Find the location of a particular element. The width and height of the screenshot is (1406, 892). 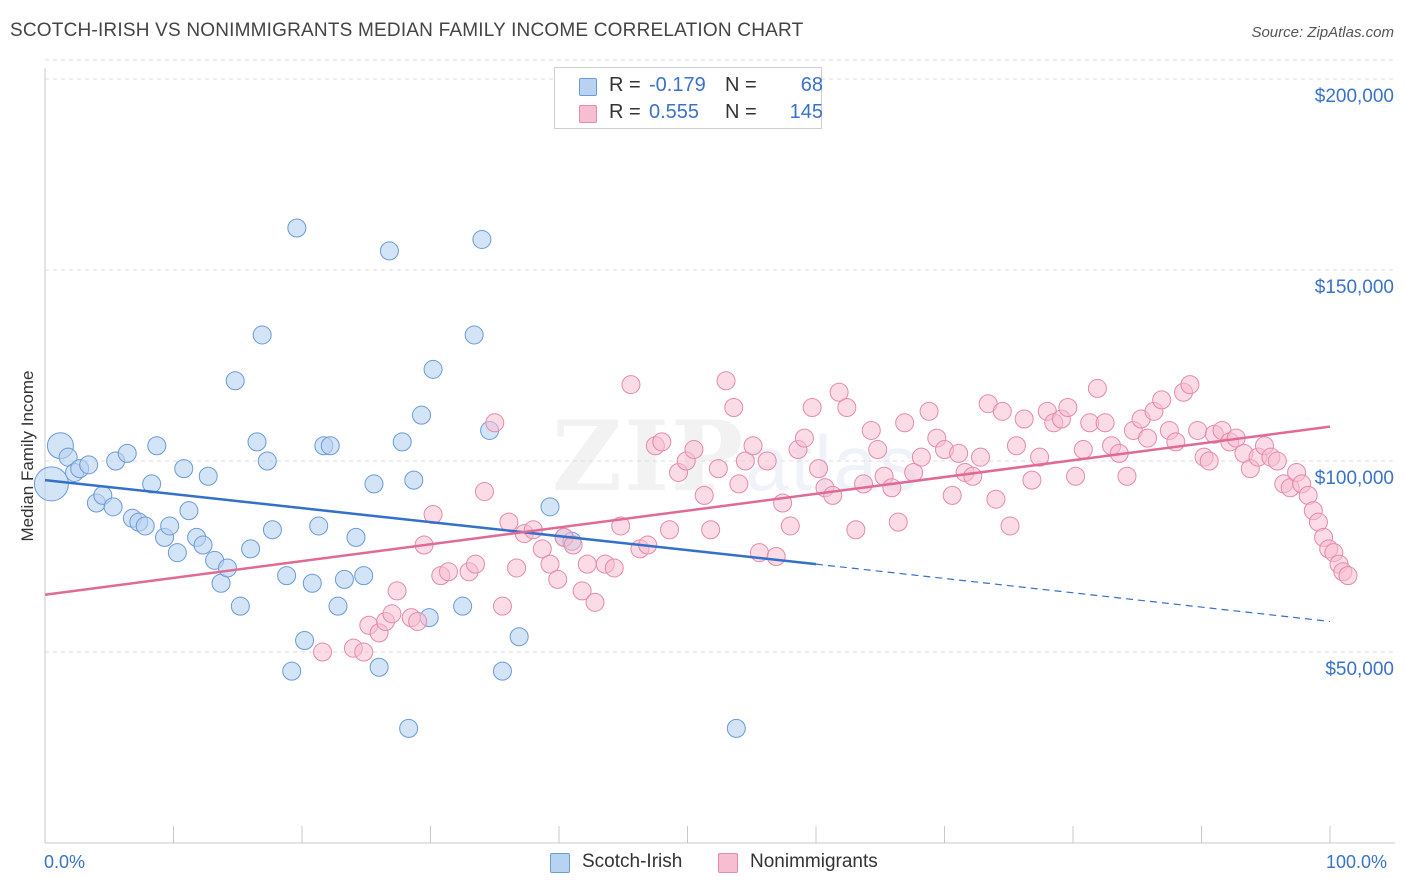

r-value: -0.179 is located at coordinates (677, 85).